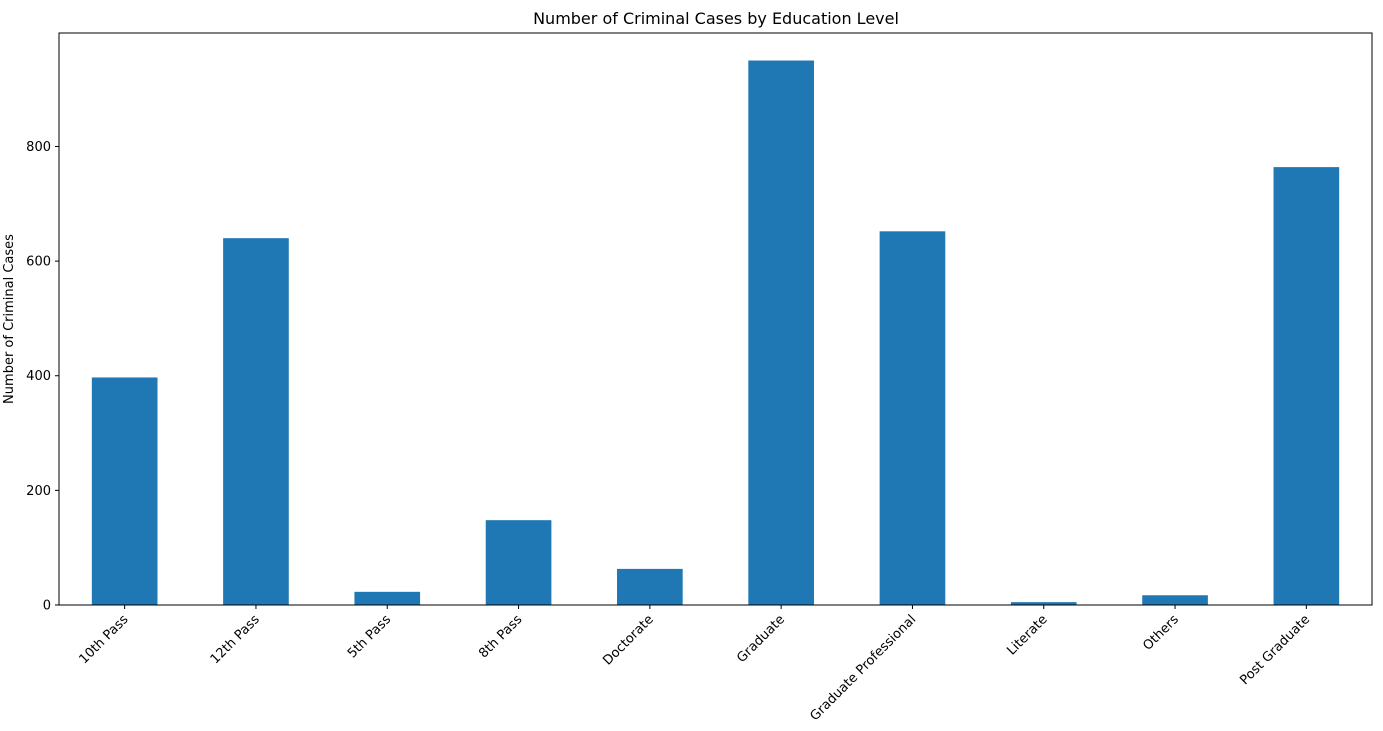 This screenshot has height=731, width=1383. Describe the element at coordinates (500, 636) in the screenshot. I see `x-tick-label: 8th Pass` at that location.